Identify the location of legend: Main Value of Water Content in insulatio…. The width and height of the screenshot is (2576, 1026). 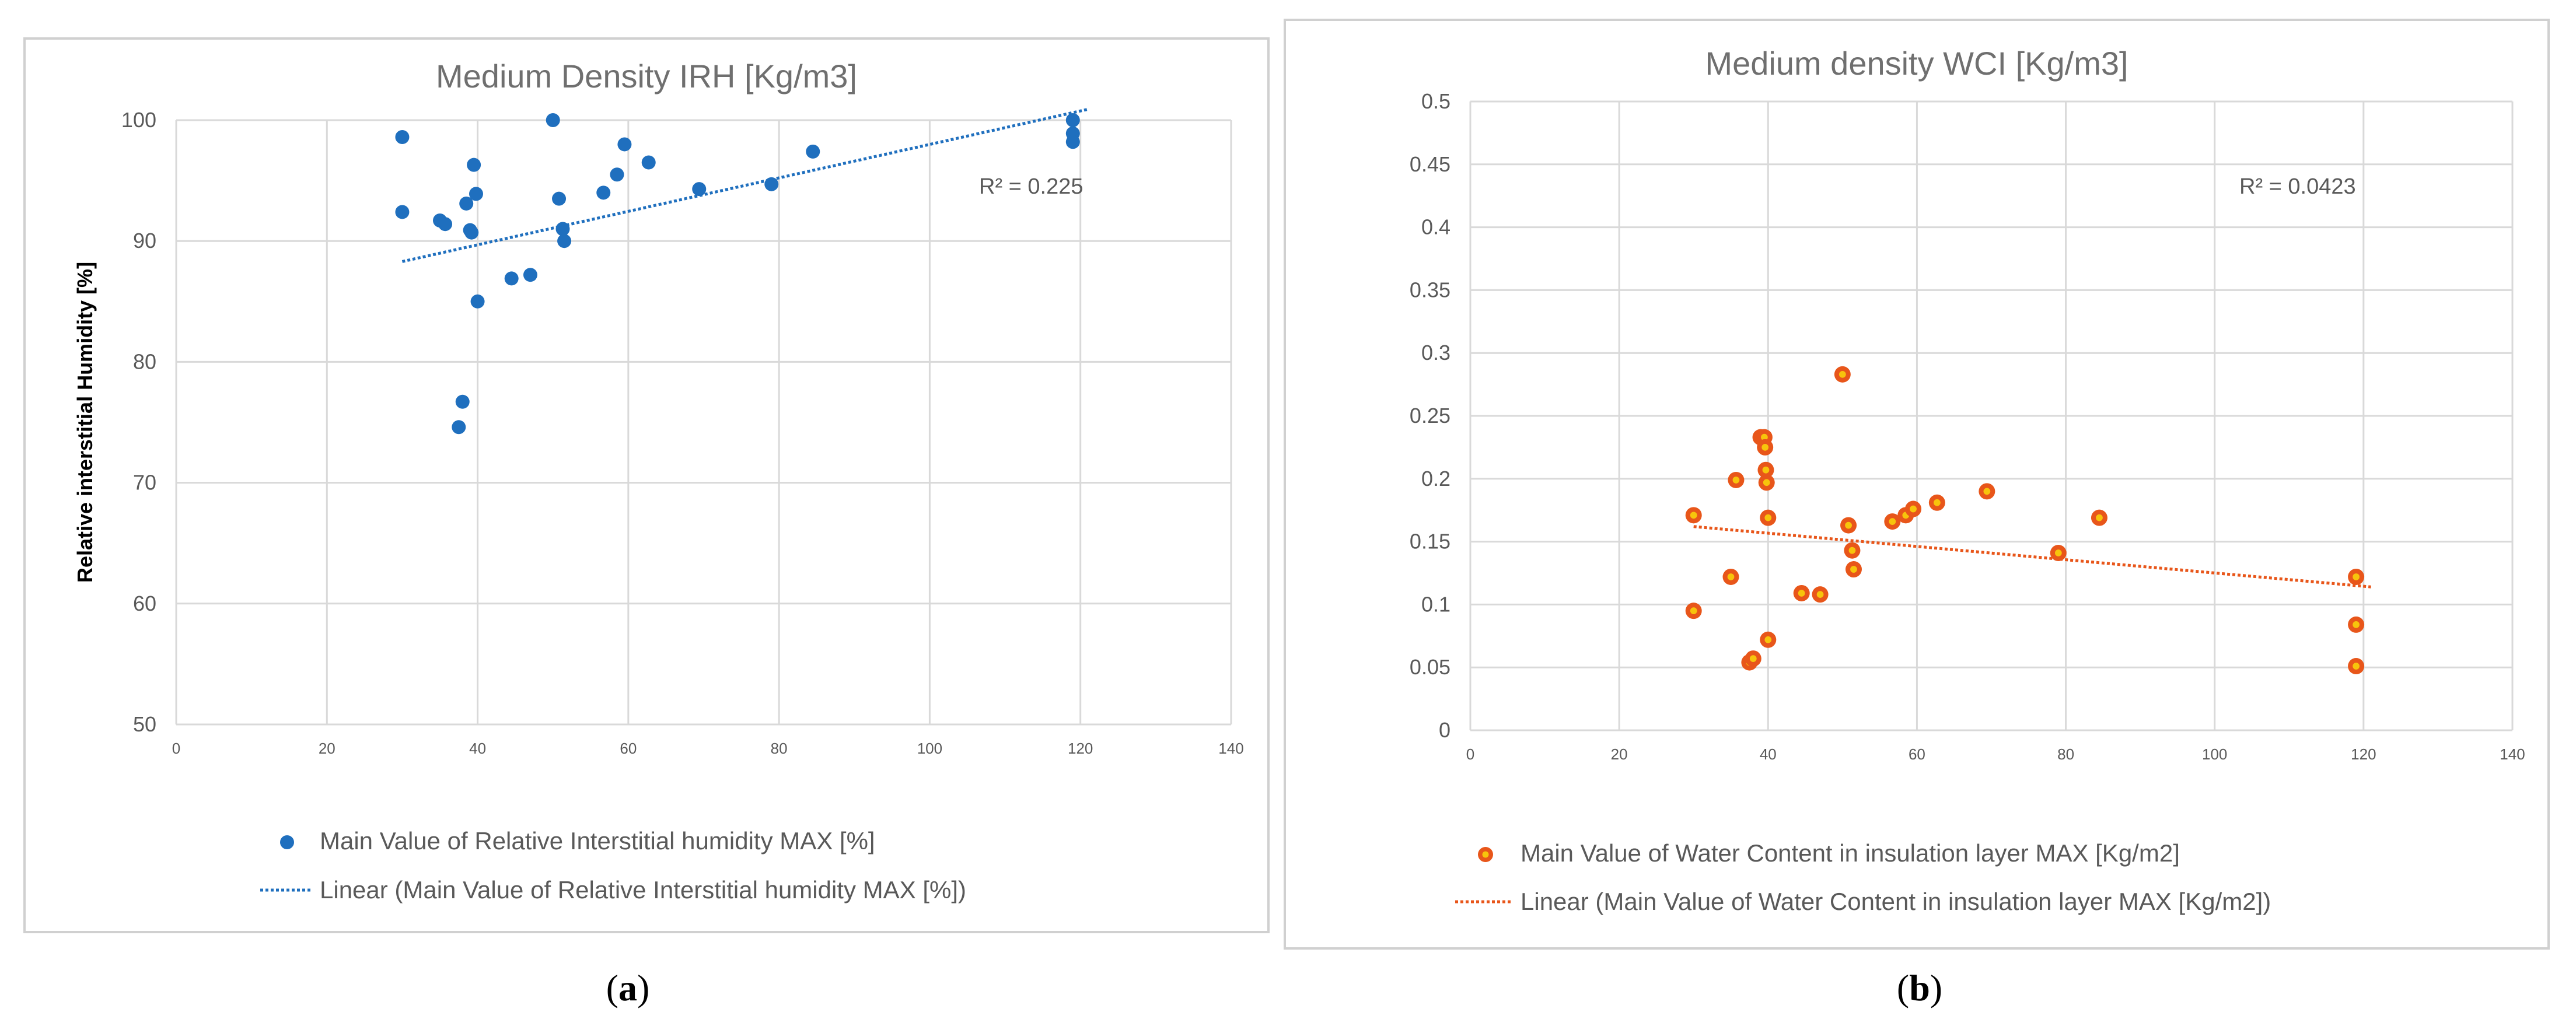
(1863, 877).